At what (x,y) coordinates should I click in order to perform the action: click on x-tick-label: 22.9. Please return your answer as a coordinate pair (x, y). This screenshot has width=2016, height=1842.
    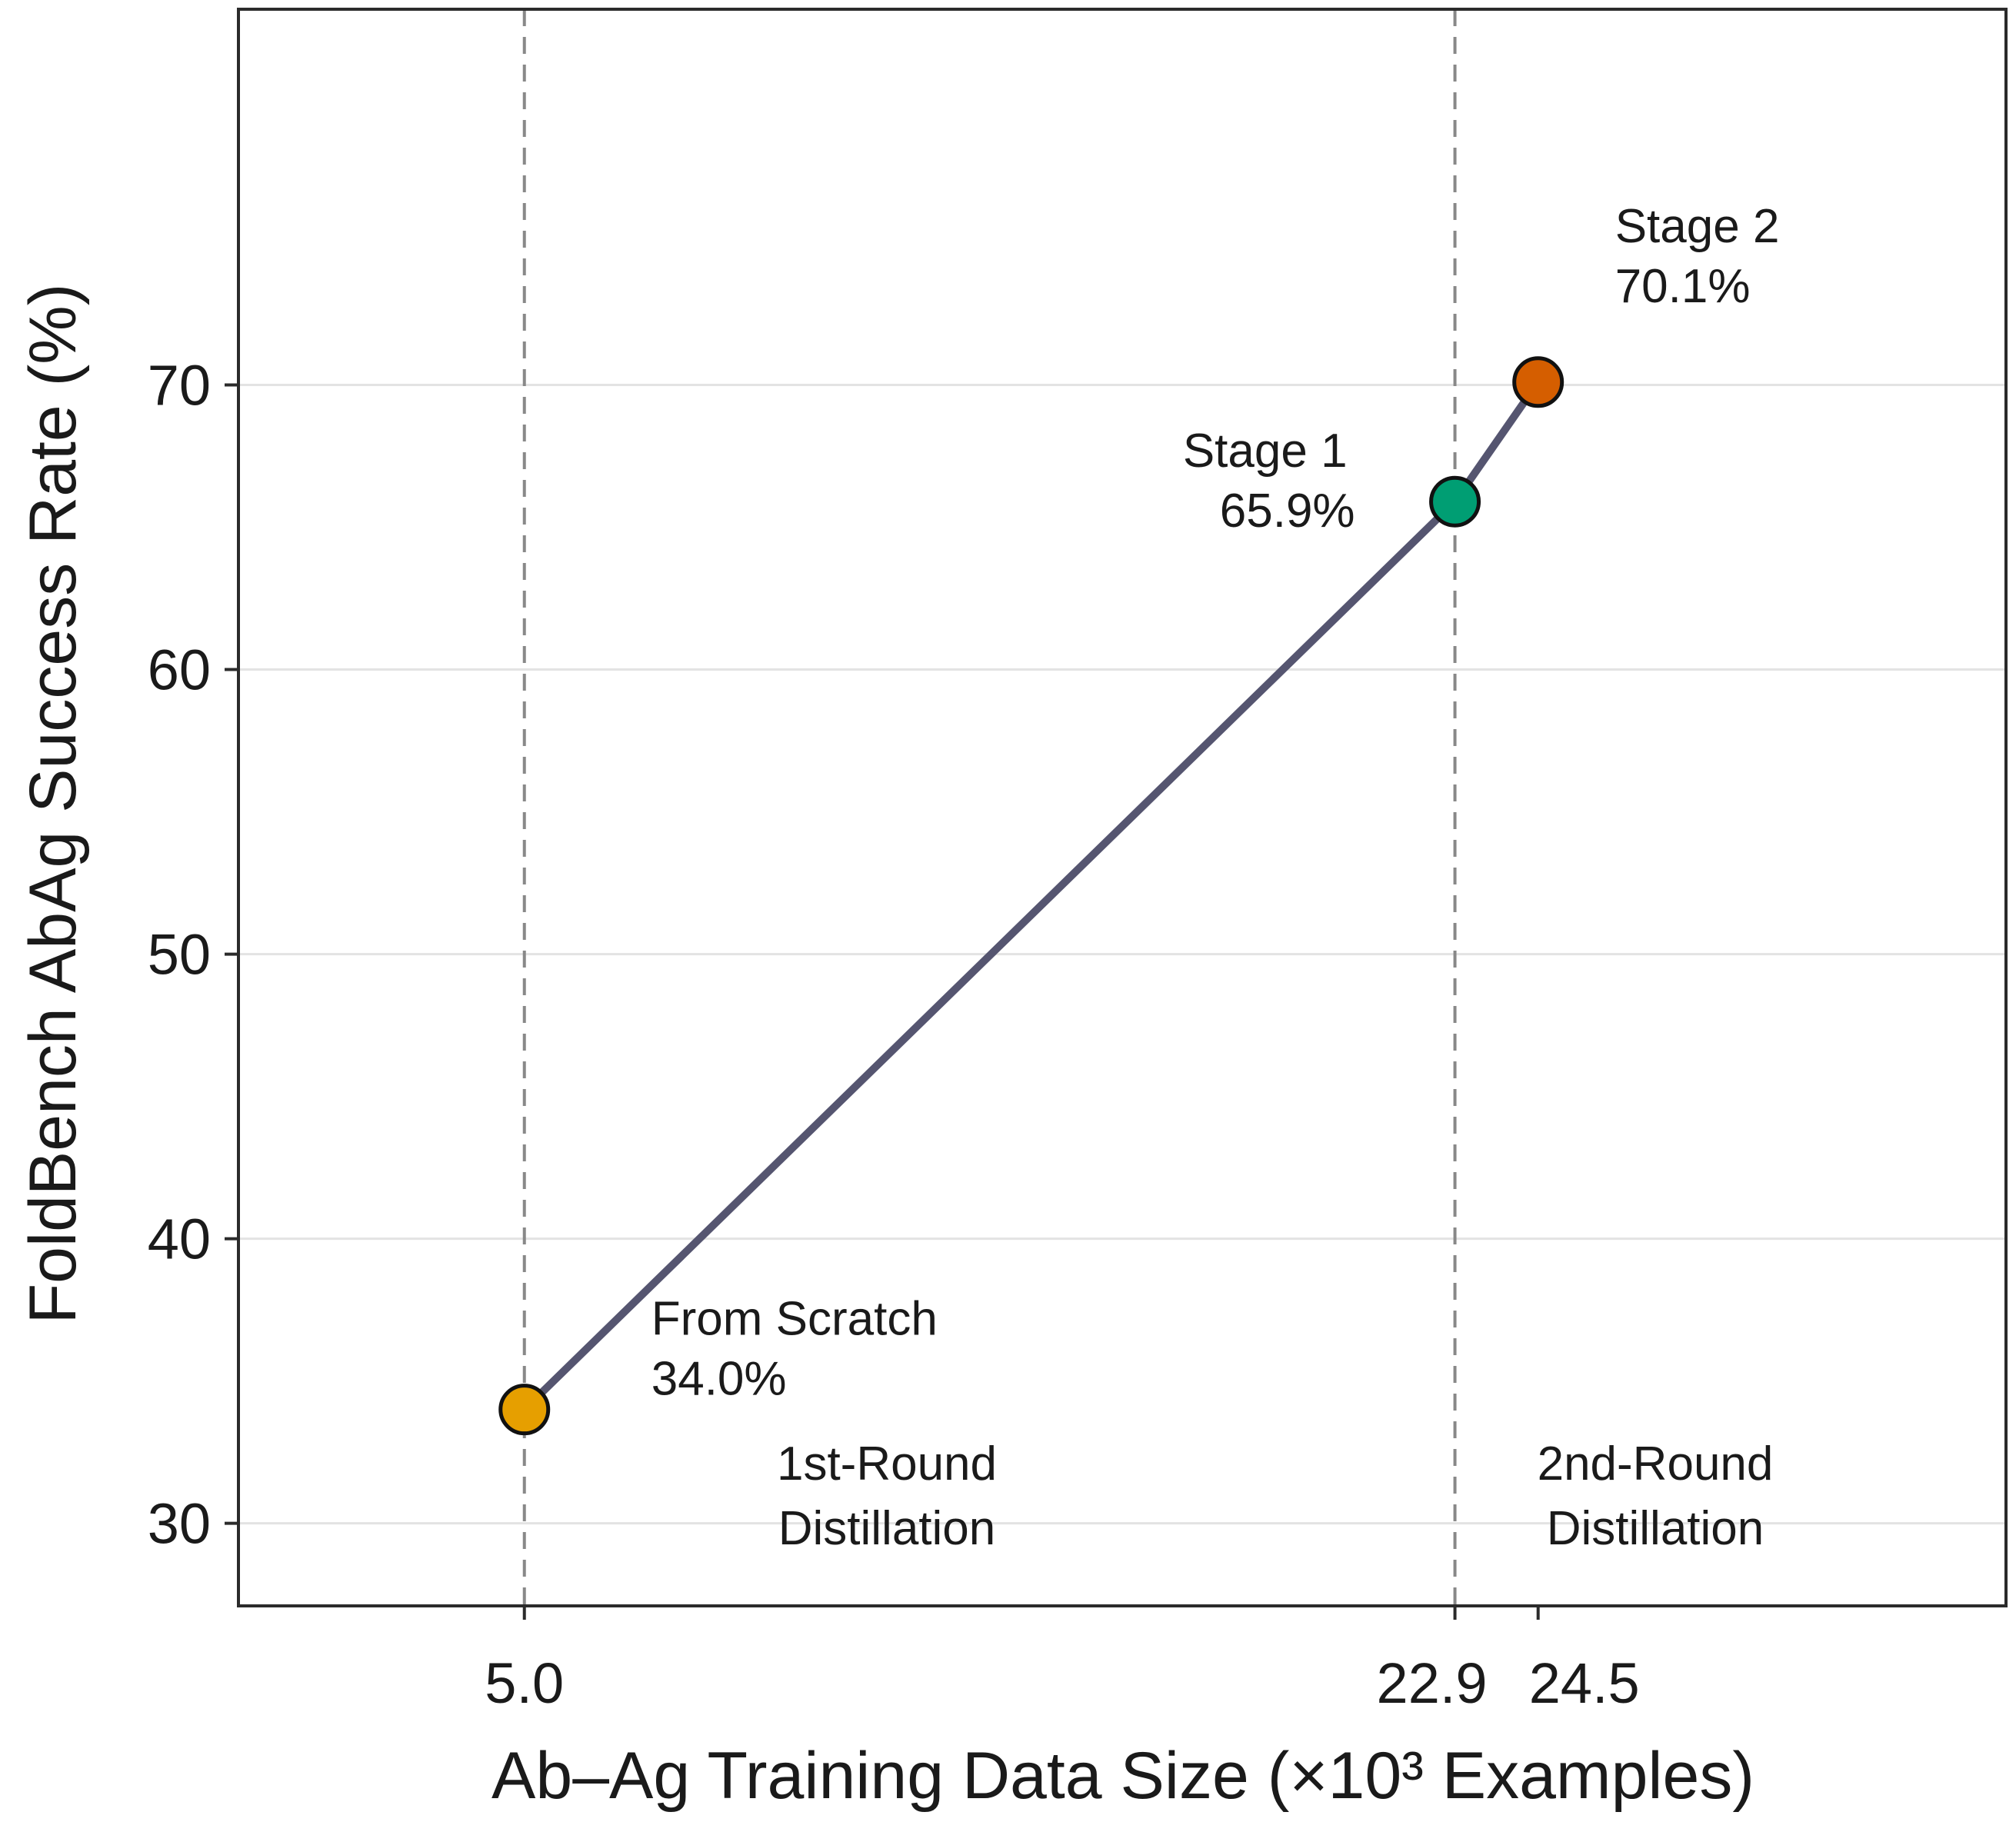
    Looking at the image, I should click on (1432, 1683).